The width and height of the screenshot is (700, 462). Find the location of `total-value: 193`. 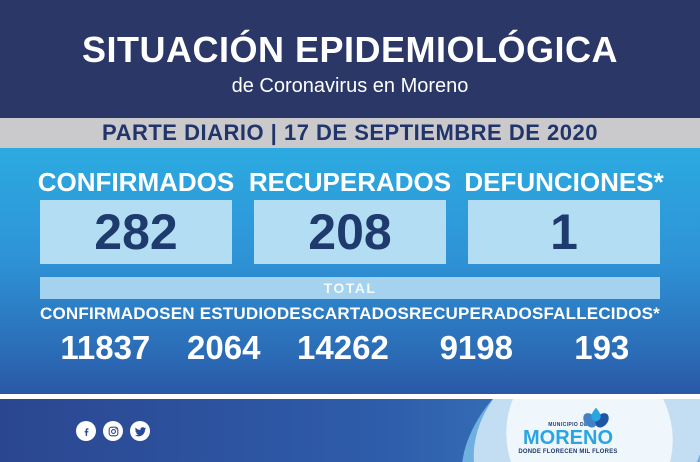

total-value: 193 is located at coordinates (602, 347).